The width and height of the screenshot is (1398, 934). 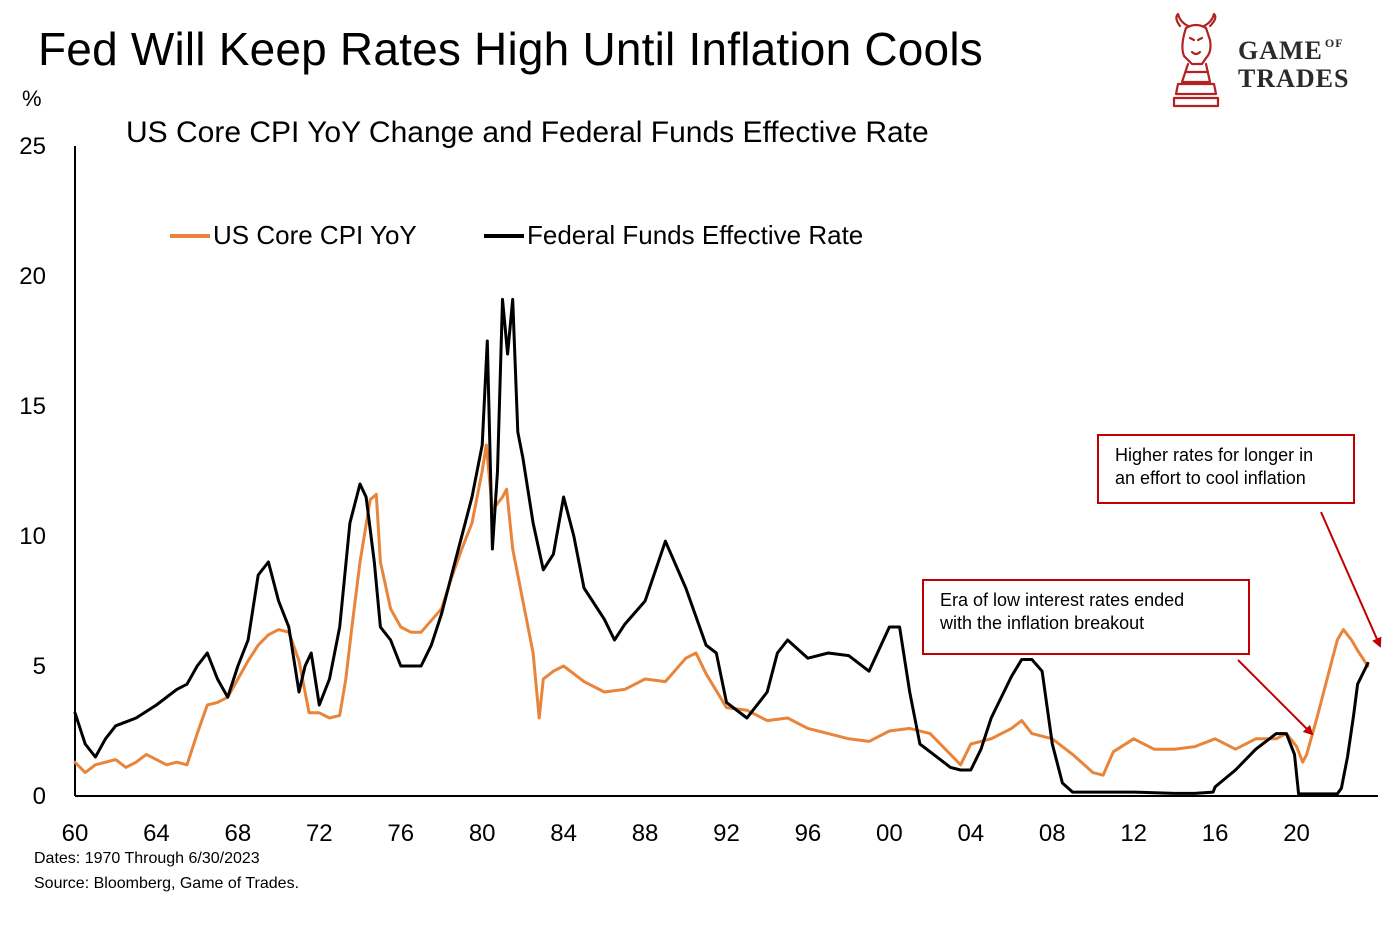 What do you see at coordinates (32, 536) in the screenshot?
I see `y-tick-label: 10` at bounding box center [32, 536].